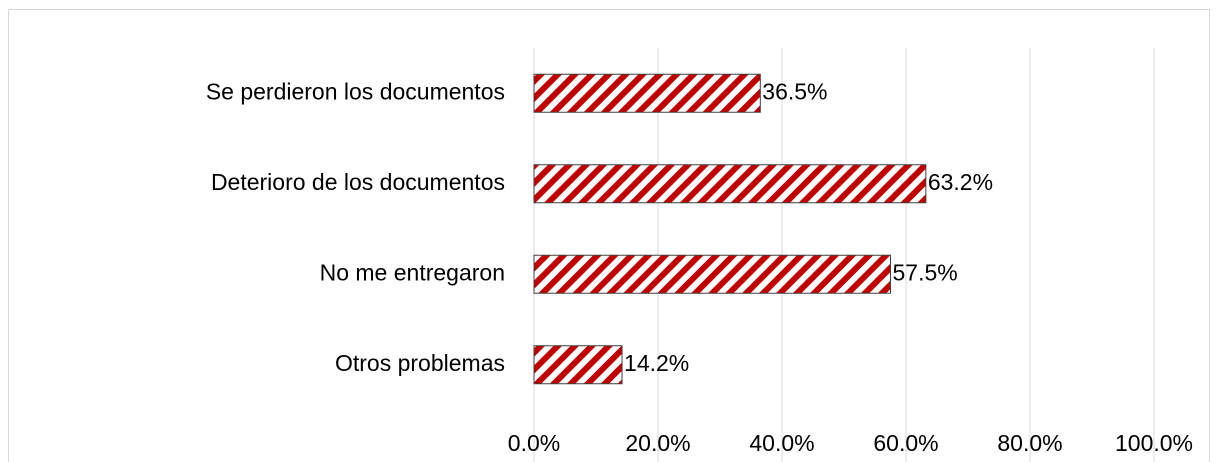  Describe the element at coordinates (925, 272) in the screenshot. I see `data-label: 57.5%` at that location.